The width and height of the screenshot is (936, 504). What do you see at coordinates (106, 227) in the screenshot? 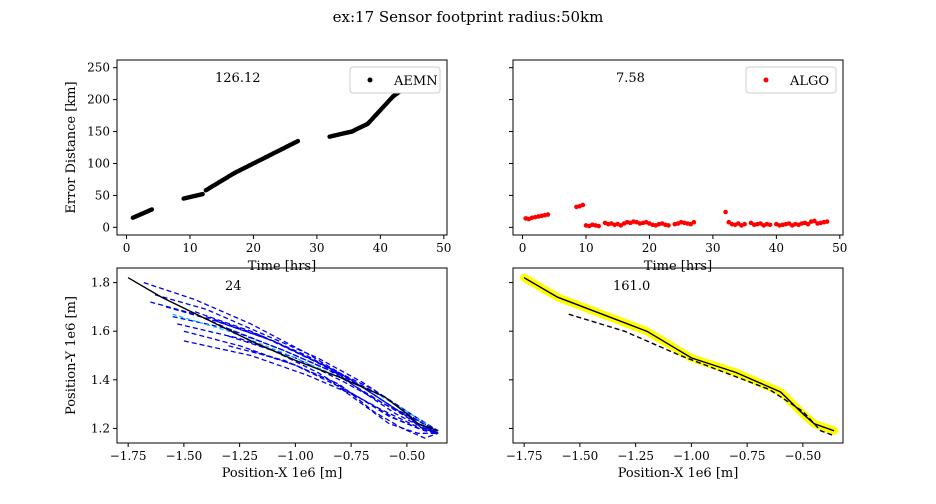
I see `y-tick-label: 0` at bounding box center [106, 227].